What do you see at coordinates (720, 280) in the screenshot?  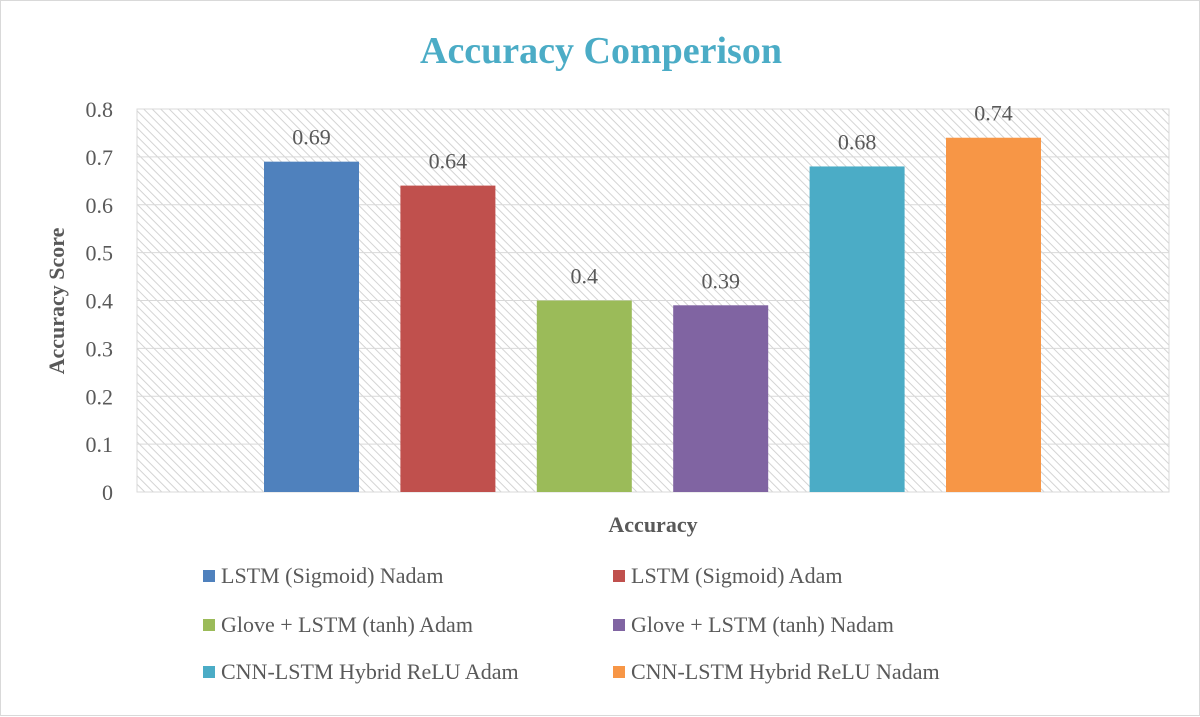 I see `data-label: 0.39` at bounding box center [720, 280].